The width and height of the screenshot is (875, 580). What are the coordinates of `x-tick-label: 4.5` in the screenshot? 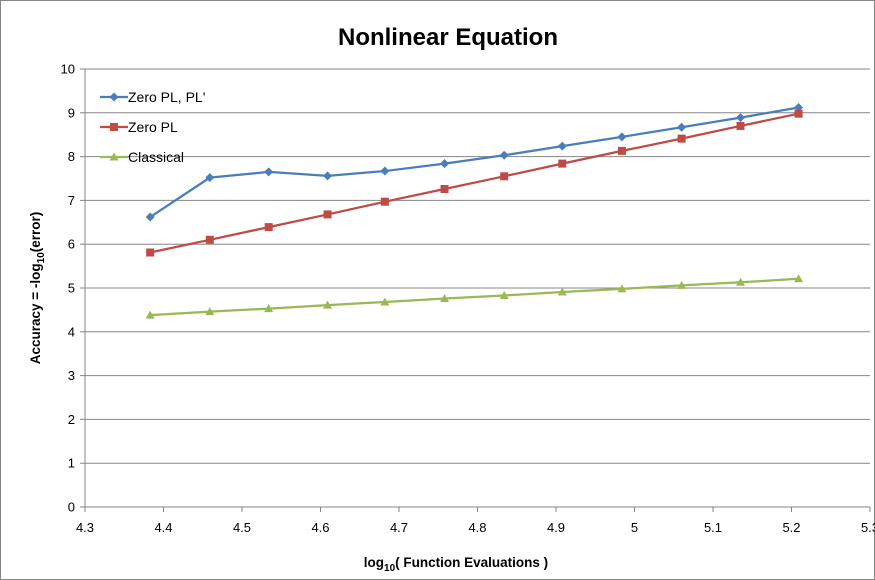 It's located at (242, 527).